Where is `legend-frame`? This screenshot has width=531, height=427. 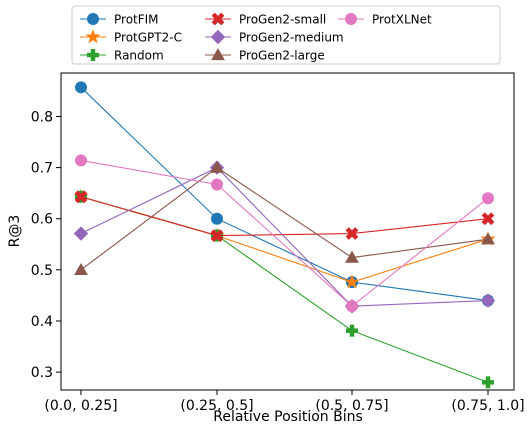
legend-frame is located at coordinates (286, 35).